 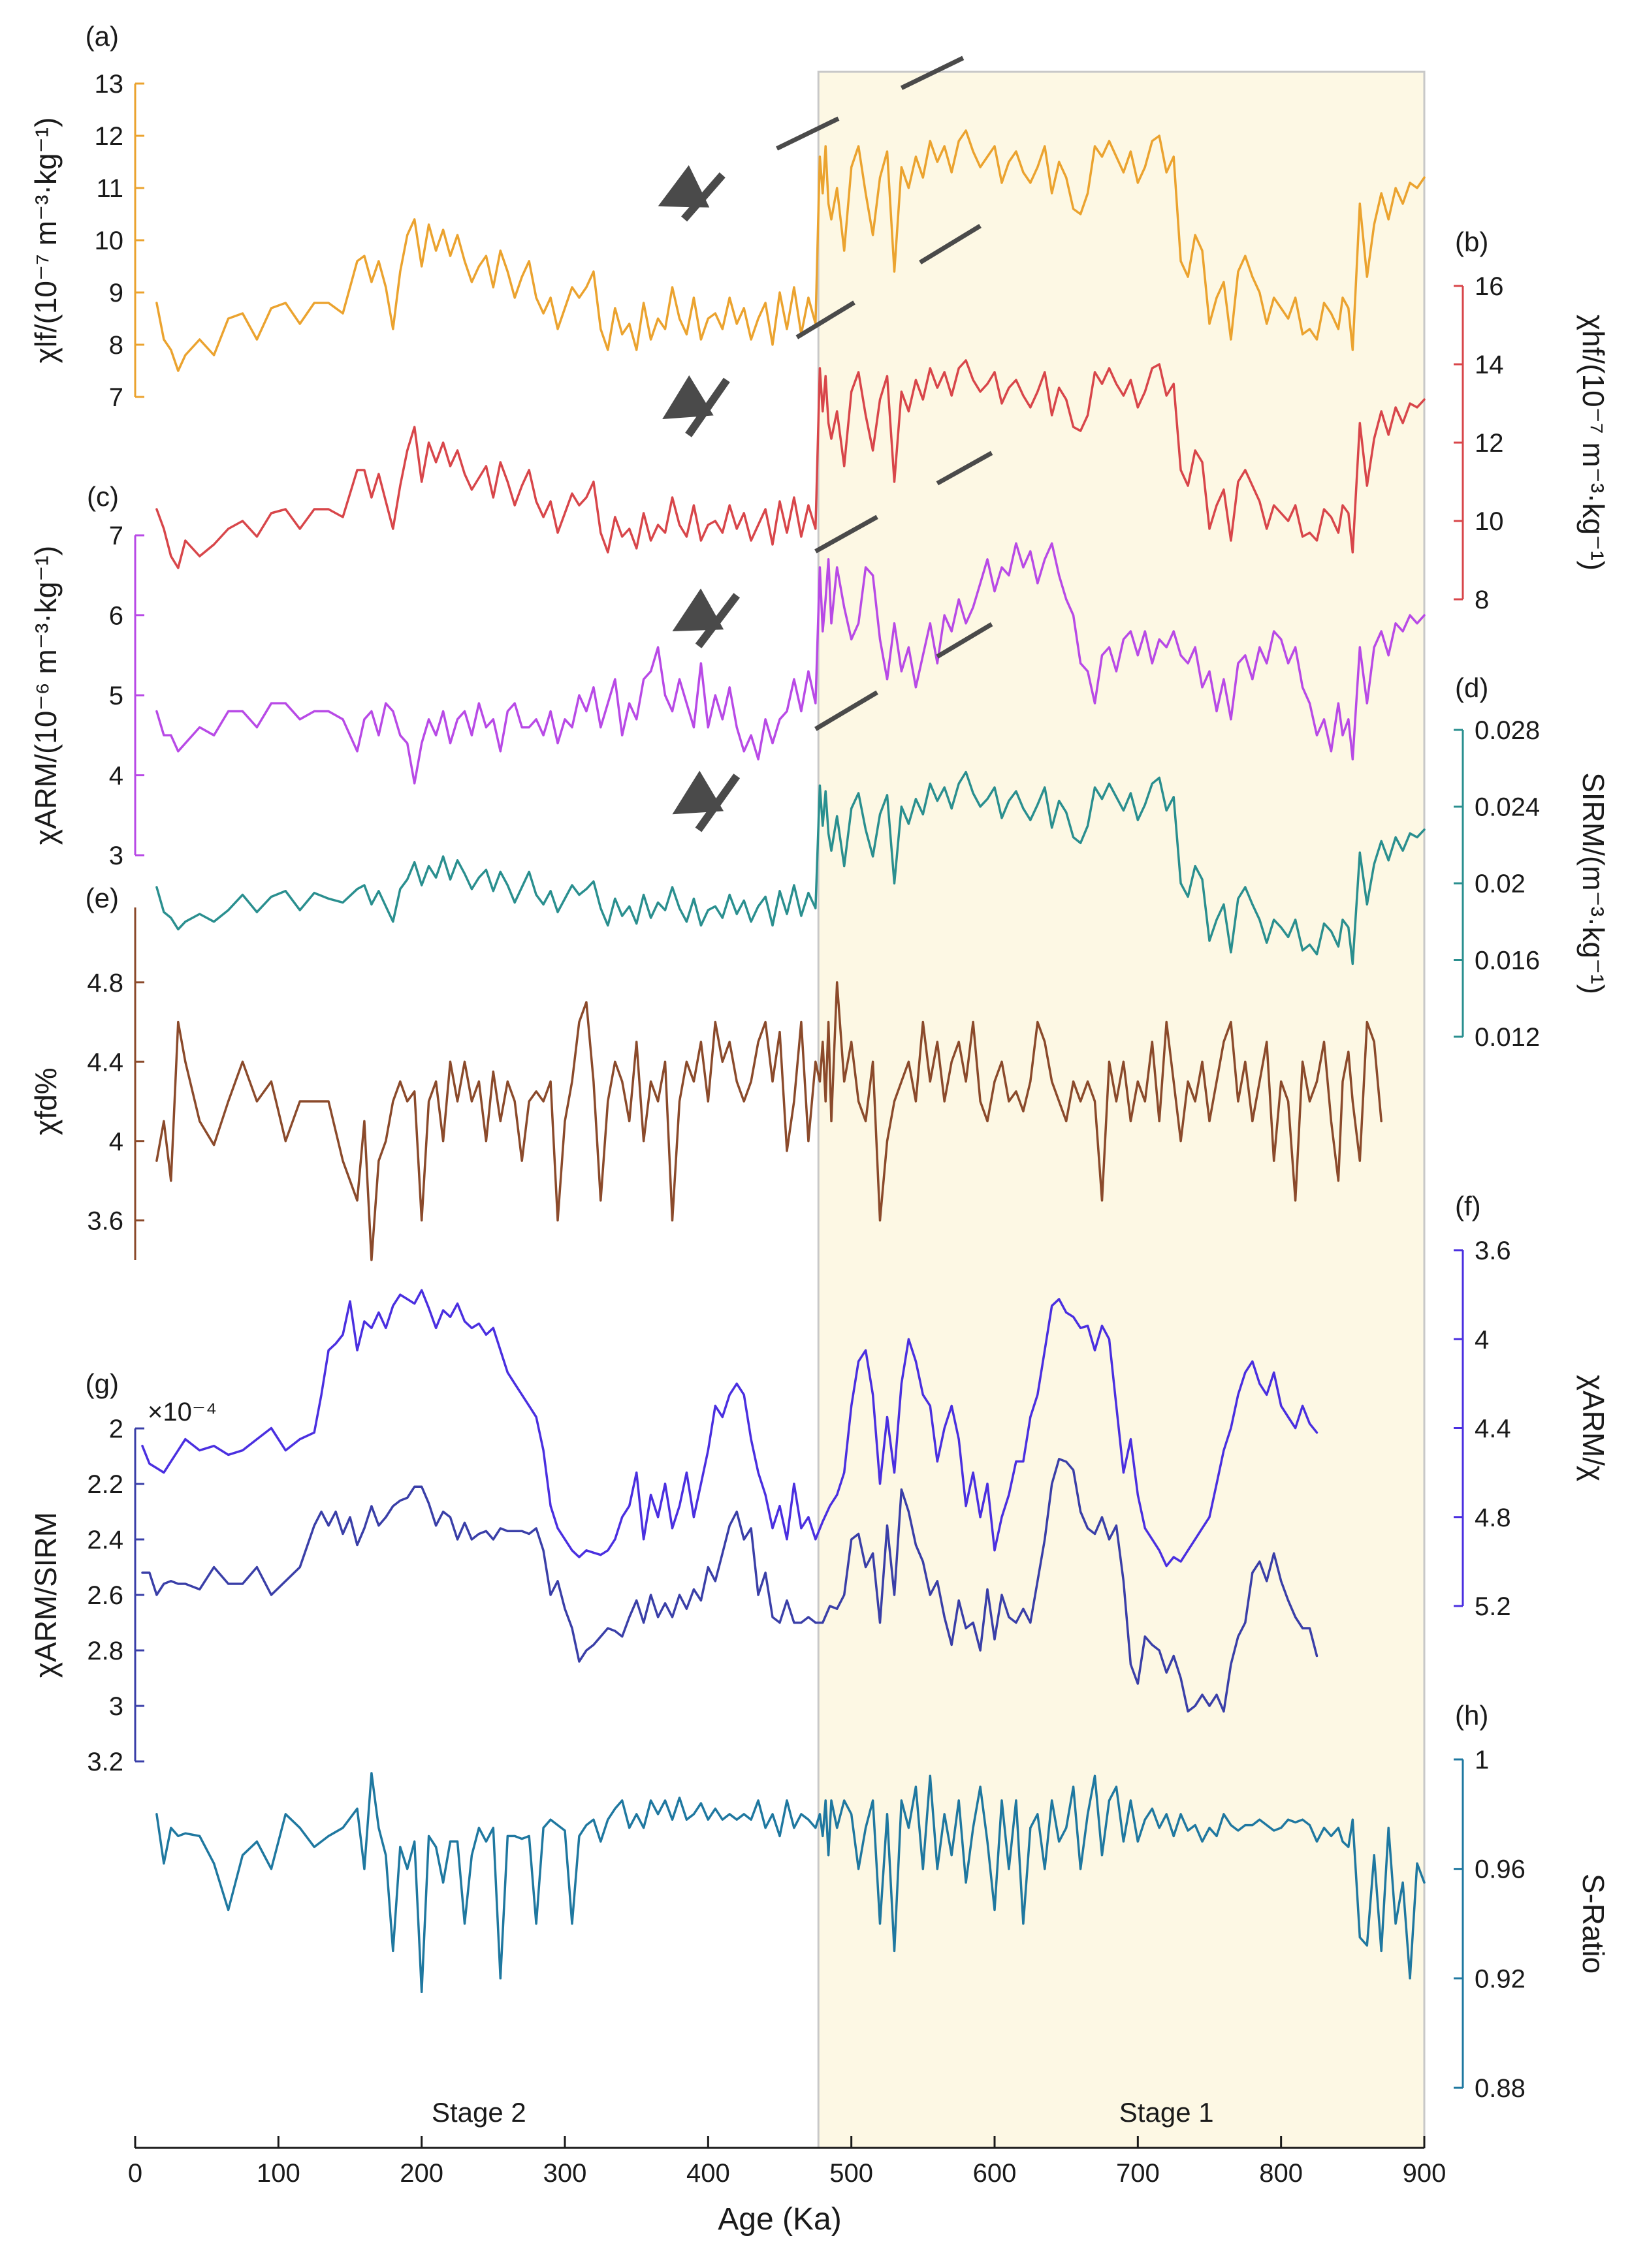 I want to click on panel-d-trend-arrow-head, so click(x=698, y=793).